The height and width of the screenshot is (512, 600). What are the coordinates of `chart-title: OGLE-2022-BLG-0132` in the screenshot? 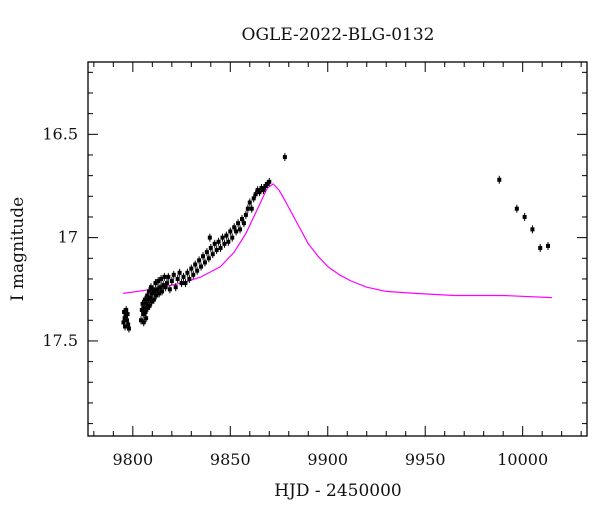 It's located at (338, 35).